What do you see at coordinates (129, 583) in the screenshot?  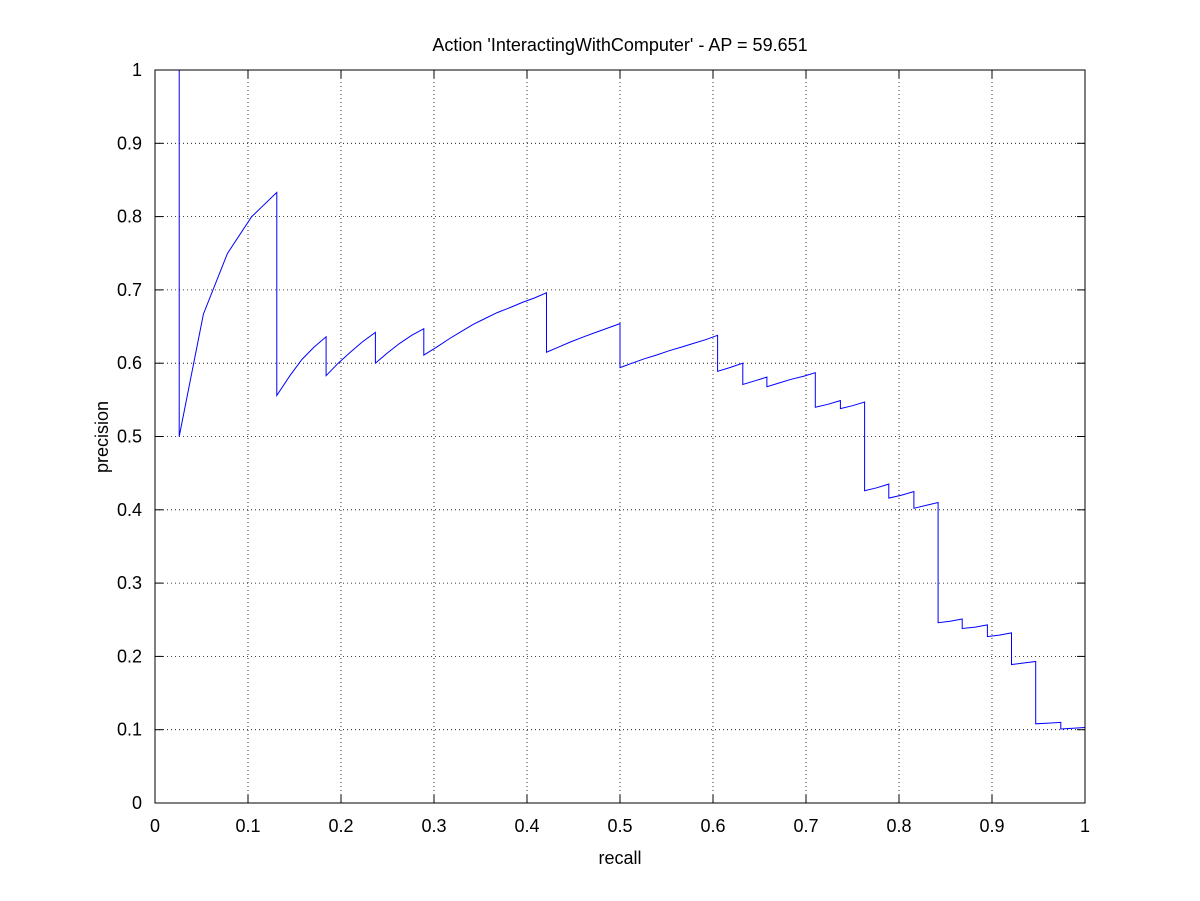 I see `y-tick-label: 0.3` at bounding box center [129, 583].